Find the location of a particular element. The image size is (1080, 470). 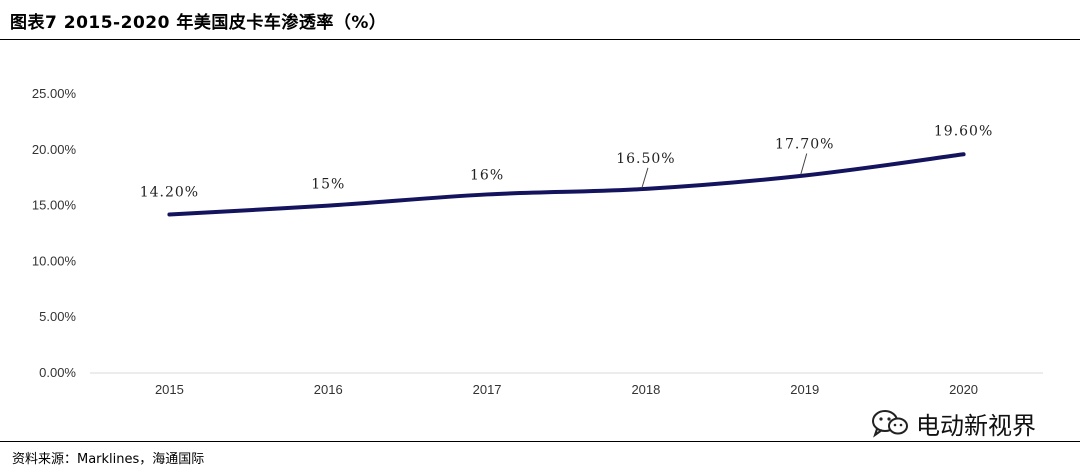

data-label: 15% is located at coordinates (328, 185).